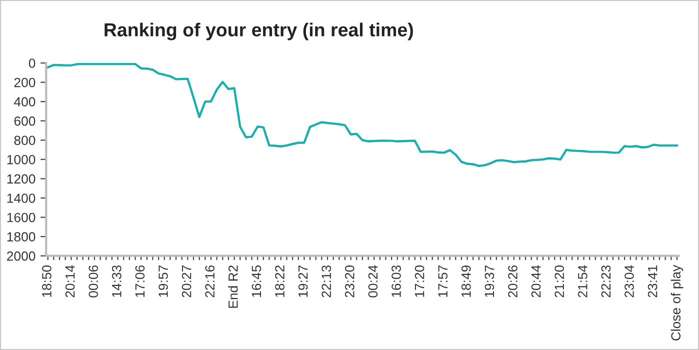 Image resolution: width=699 pixels, height=350 pixels. What do you see at coordinates (629, 281) in the screenshot?
I see `x-tick-label: 23:04` at bounding box center [629, 281].